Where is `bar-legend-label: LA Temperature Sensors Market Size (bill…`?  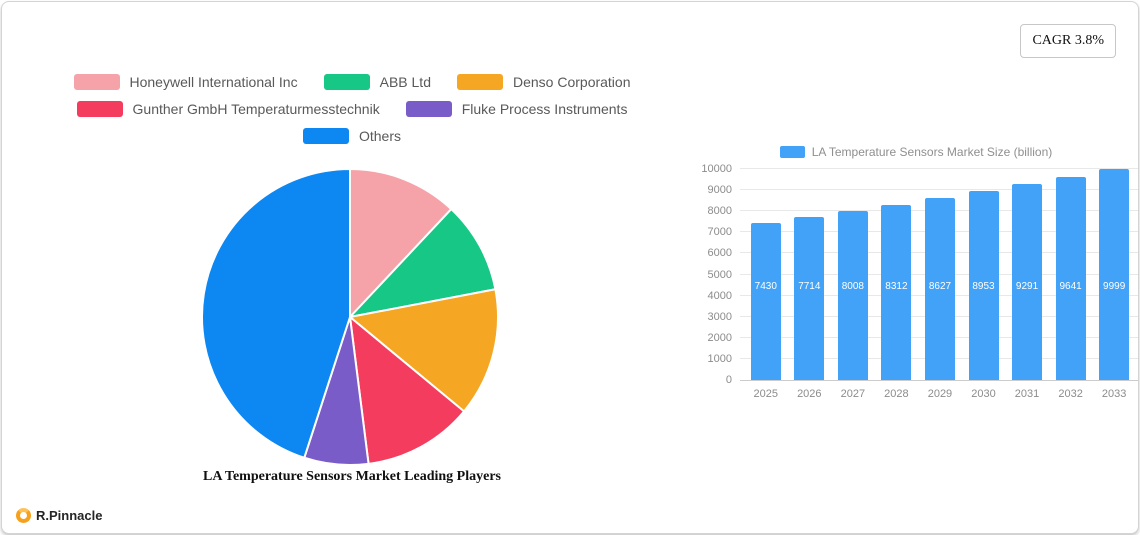
bar-legend-label: LA Temperature Sensors Market Size (bill… is located at coordinates (932, 152).